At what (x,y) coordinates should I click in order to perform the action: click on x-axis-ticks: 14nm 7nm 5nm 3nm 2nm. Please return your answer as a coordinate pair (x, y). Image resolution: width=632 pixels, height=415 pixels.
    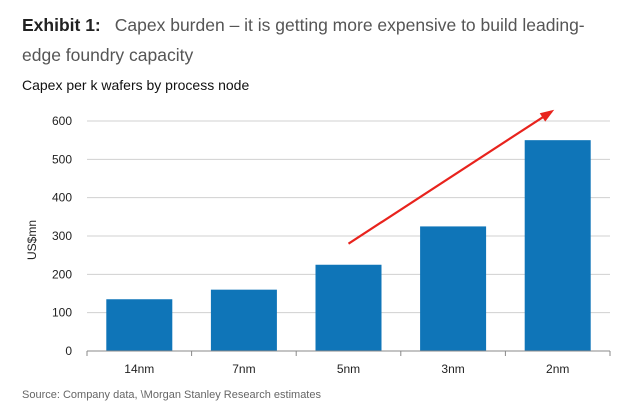
    Looking at the image, I should click on (348, 363).